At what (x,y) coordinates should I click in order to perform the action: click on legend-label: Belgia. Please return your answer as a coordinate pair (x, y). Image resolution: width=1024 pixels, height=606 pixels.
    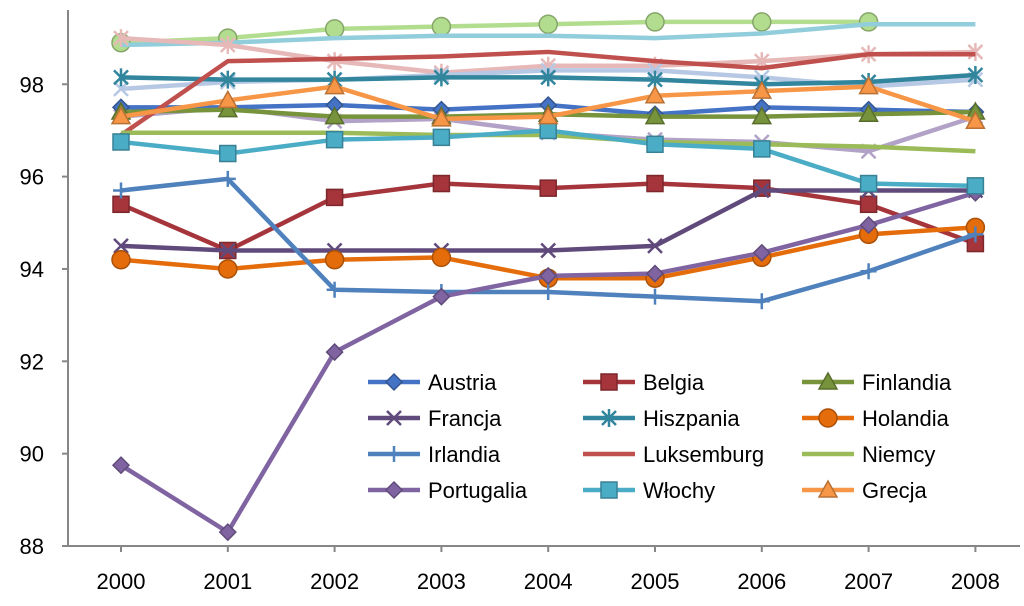
    Looking at the image, I should click on (674, 382).